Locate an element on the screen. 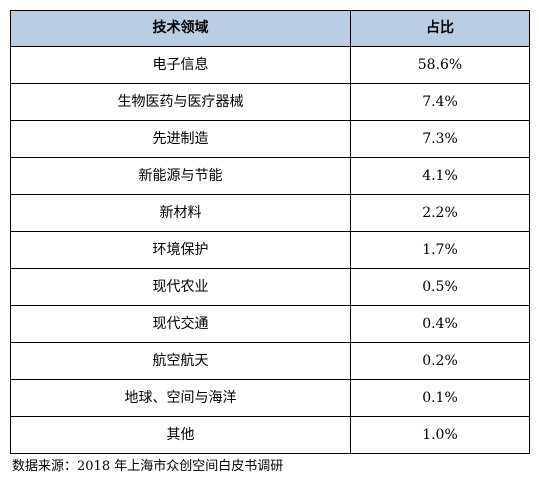 The width and height of the screenshot is (539, 479). table-row: 电子信息 58.6% is located at coordinates (270, 65).